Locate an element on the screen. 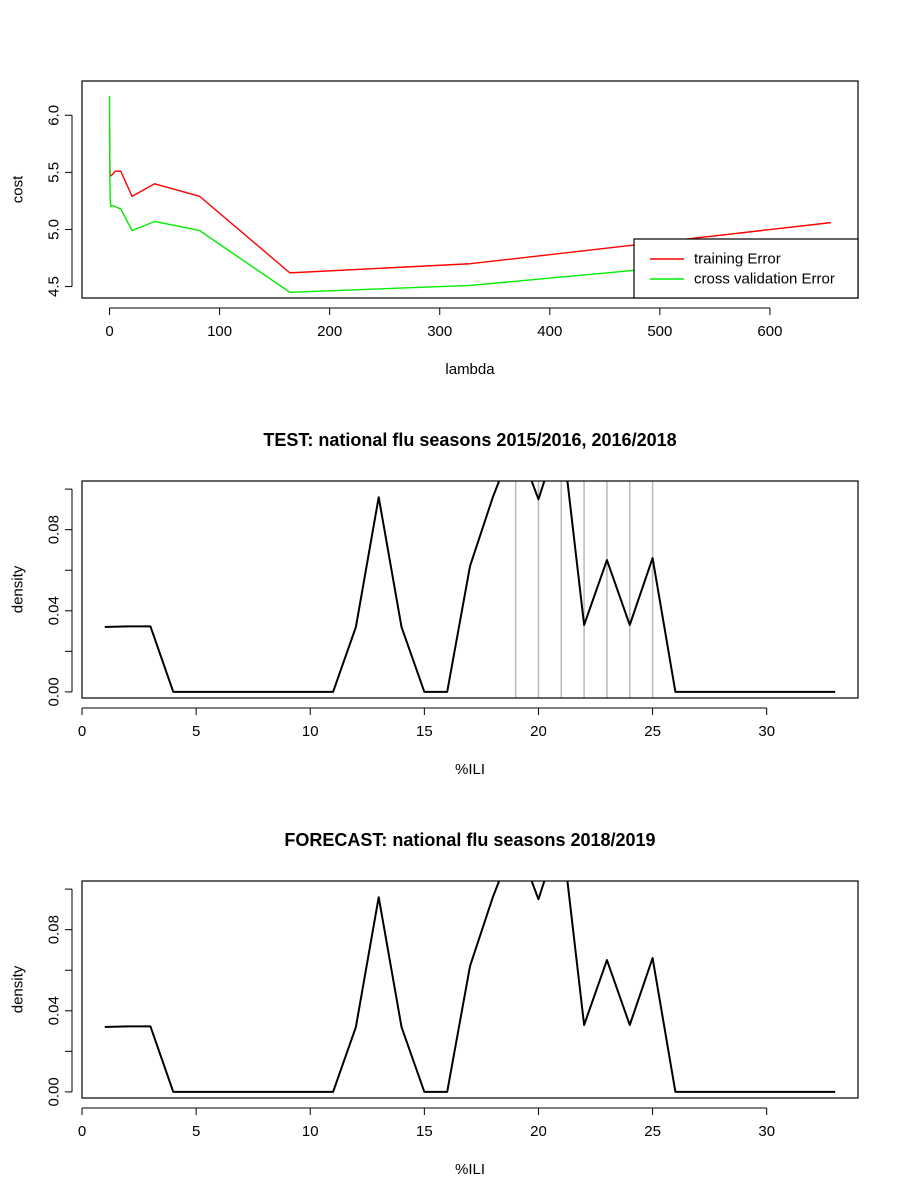  y-tick-label: 5.0 is located at coordinates (54, 229).